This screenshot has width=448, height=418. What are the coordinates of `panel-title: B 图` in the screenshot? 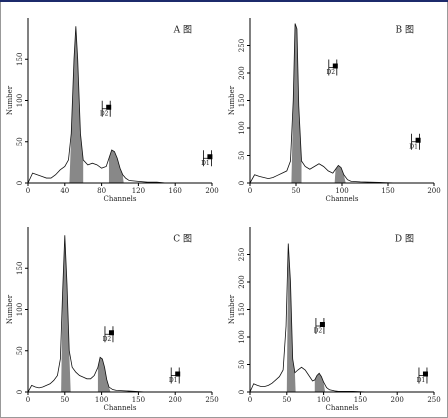 It's located at (405, 30).